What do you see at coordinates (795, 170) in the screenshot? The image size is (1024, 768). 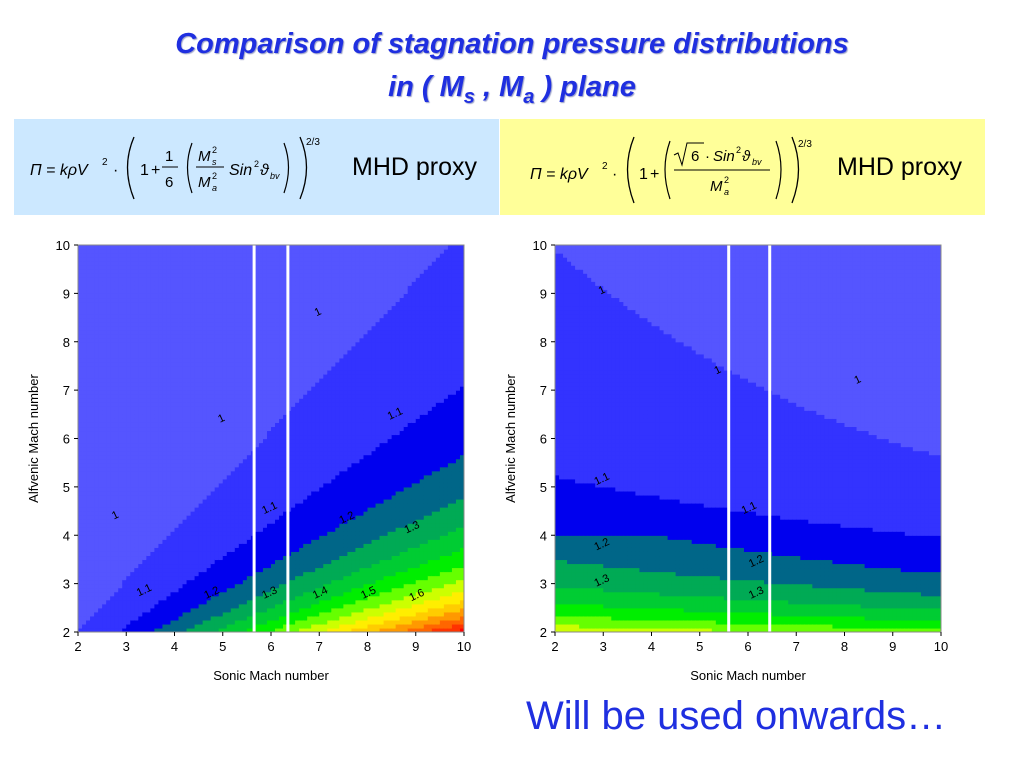 I see `outer-paren-right-r` at bounding box center [795, 170].